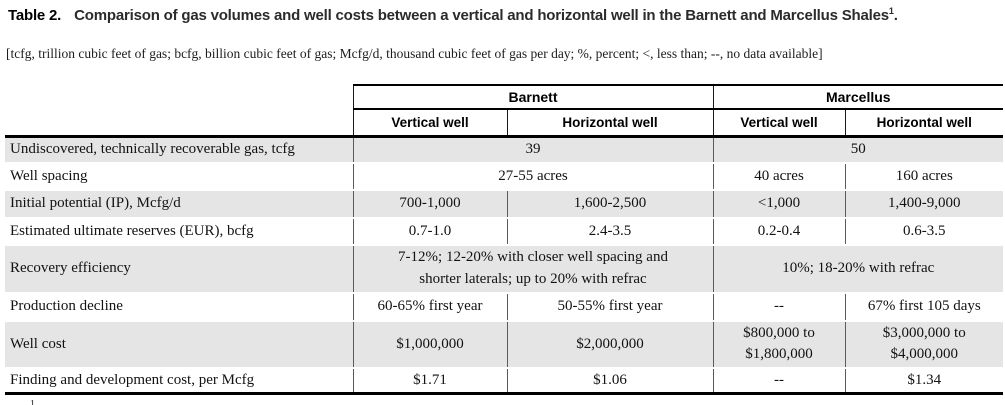  I want to click on cell-barnett-v-eur: 0.7-1.0, so click(429, 230).